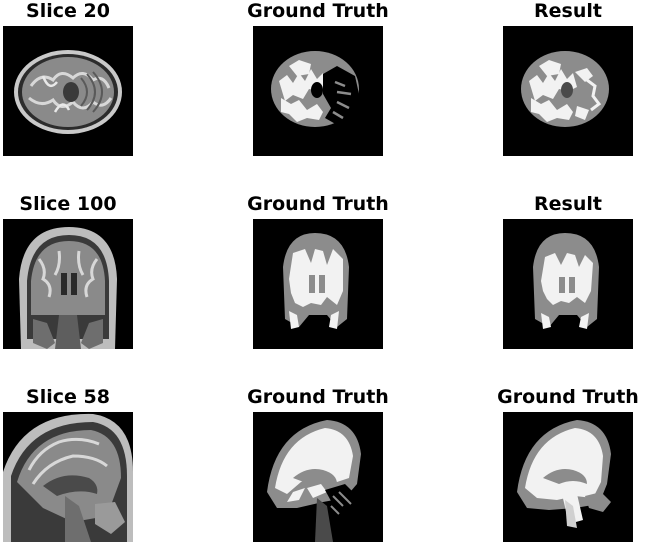  What do you see at coordinates (68, 284) in the screenshot?
I see `mri-coronal-image` at bounding box center [68, 284].